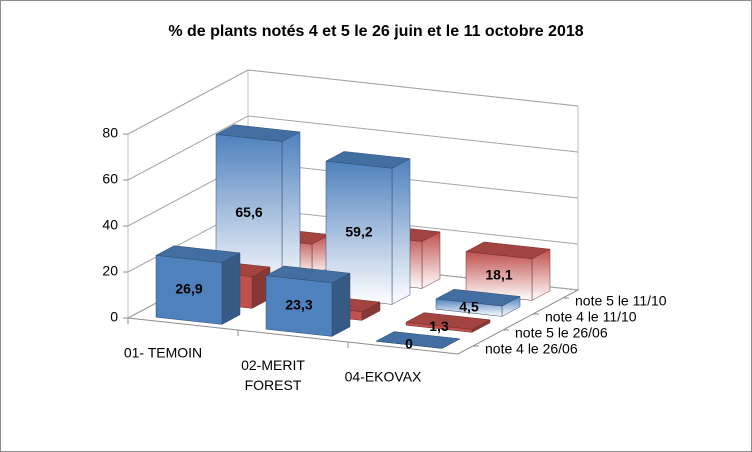 The image size is (752, 452). I want to click on data-label: 18,1, so click(498, 275).